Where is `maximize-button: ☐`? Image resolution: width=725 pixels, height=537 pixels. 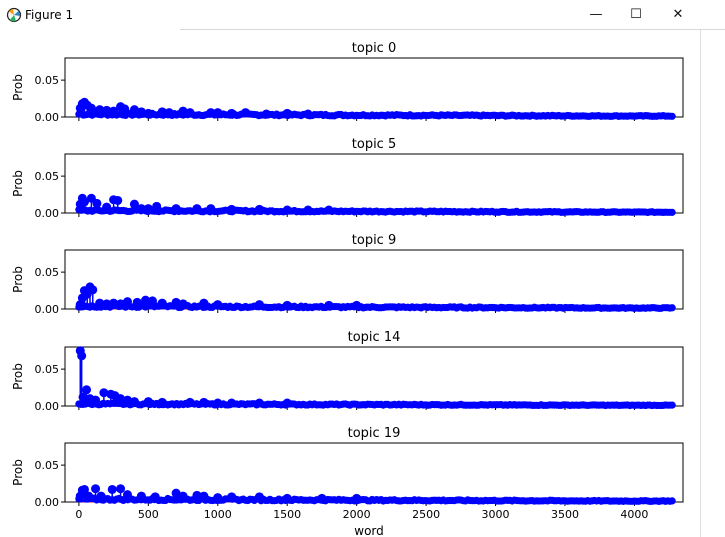
maximize-button: ☐ is located at coordinates (636, 14).